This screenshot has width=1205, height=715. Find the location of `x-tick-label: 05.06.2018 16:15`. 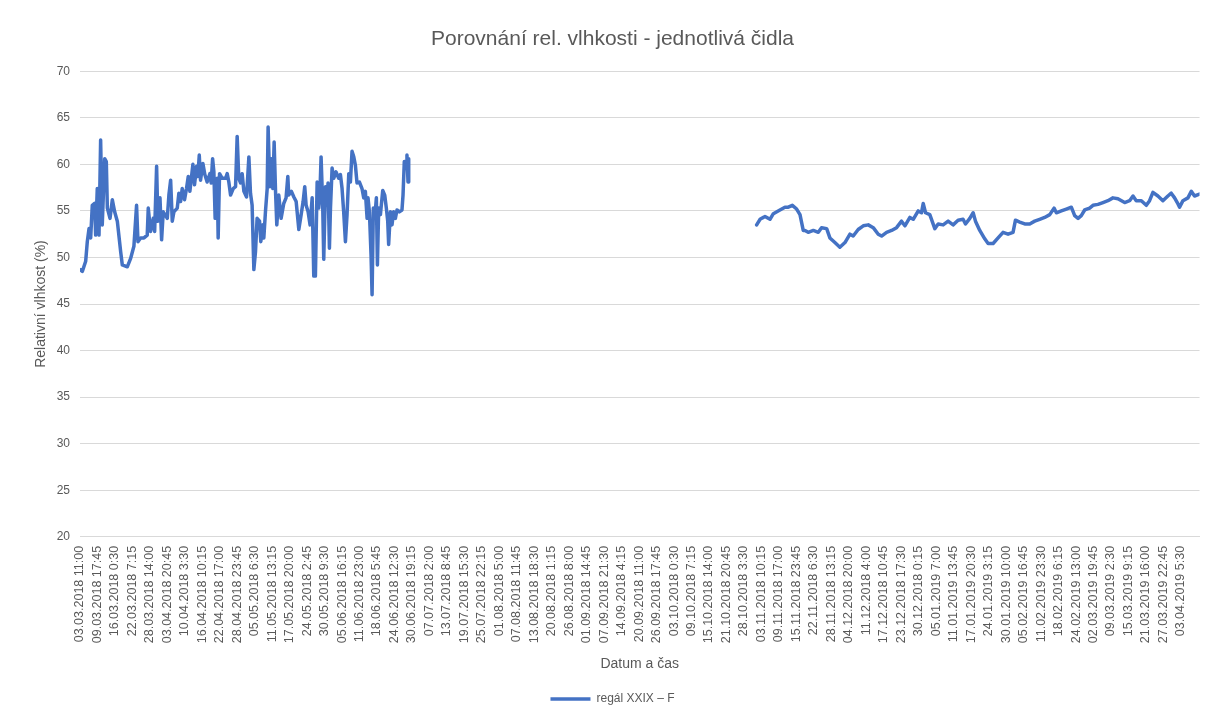

x-tick-label: 05.06.2018 16:15 is located at coordinates (341, 594).